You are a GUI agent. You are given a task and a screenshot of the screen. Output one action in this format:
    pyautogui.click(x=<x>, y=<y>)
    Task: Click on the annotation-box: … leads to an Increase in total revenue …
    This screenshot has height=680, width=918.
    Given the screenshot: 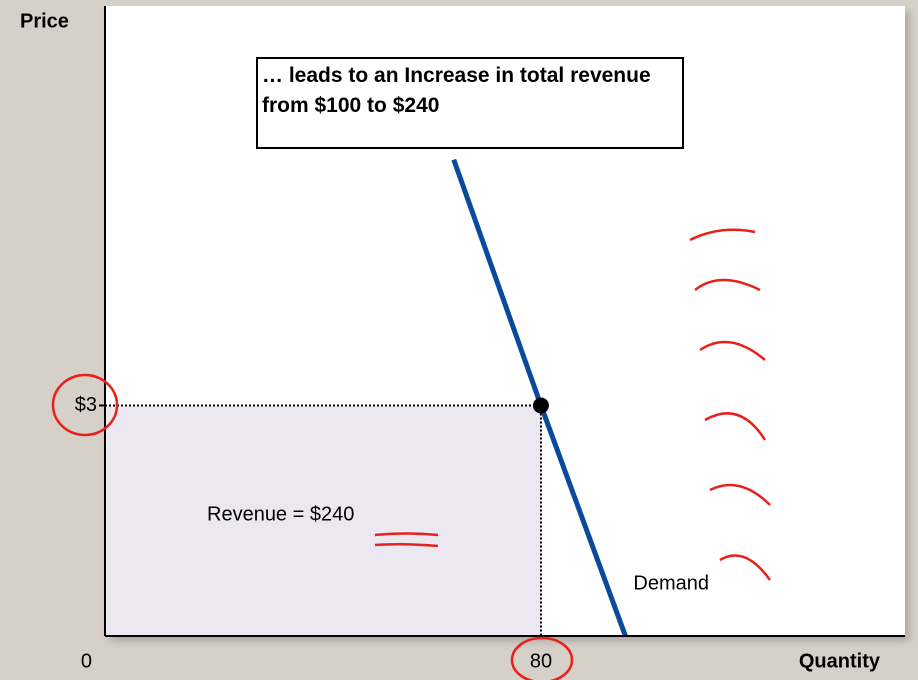 What is the action you would take?
    pyautogui.click(x=470, y=103)
    